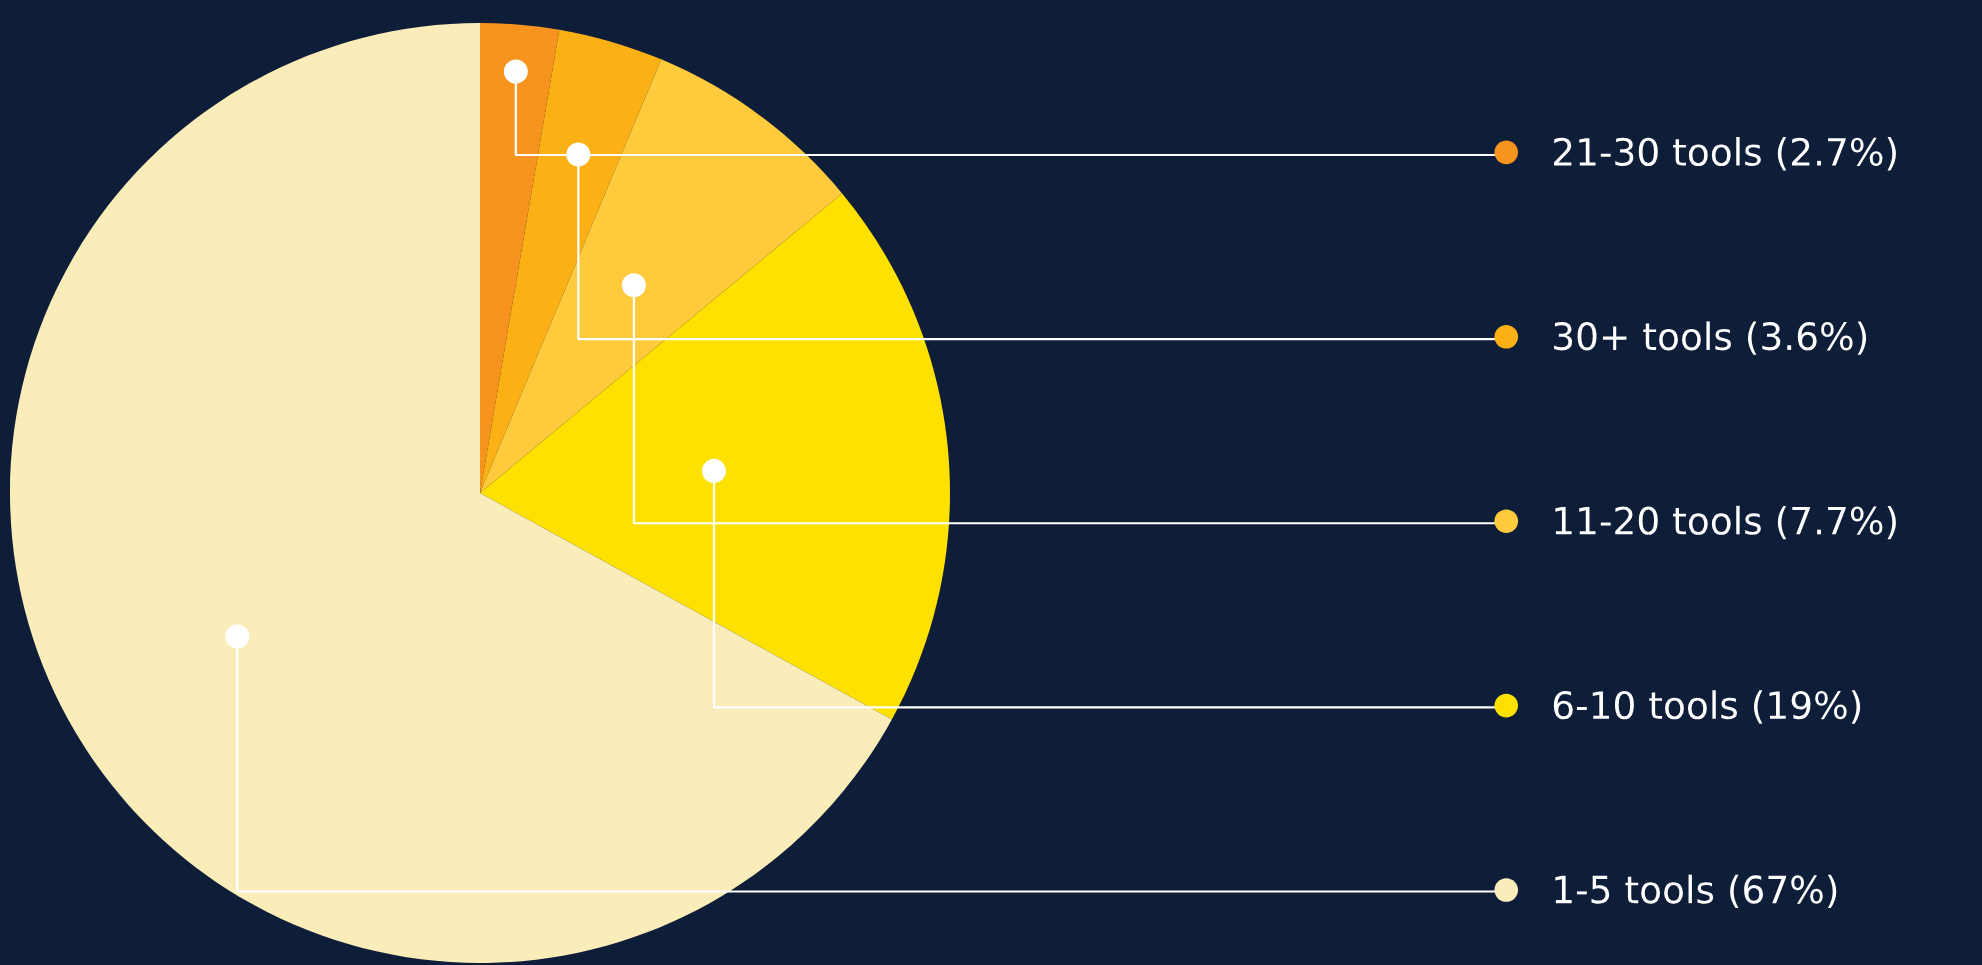 The width and height of the screenshot is (1982, 965). Describe the element at coordinates (1725, 522) in the screenshot. I see `legend-label: 11-20 tools (7.7%)` at that location.